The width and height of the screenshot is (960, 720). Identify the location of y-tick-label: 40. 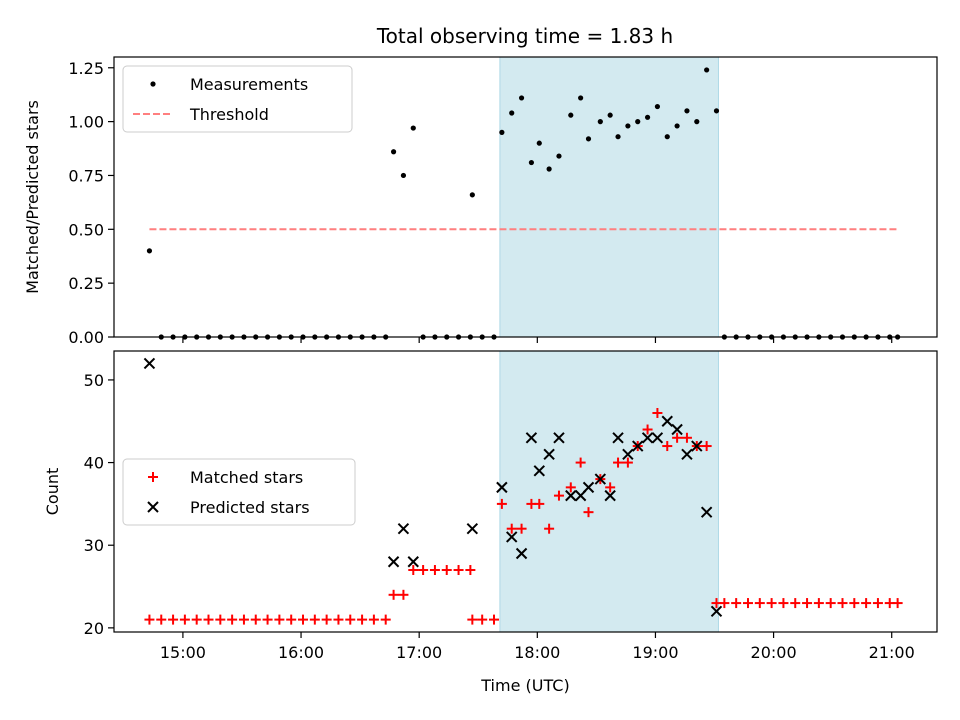
(94, 463).